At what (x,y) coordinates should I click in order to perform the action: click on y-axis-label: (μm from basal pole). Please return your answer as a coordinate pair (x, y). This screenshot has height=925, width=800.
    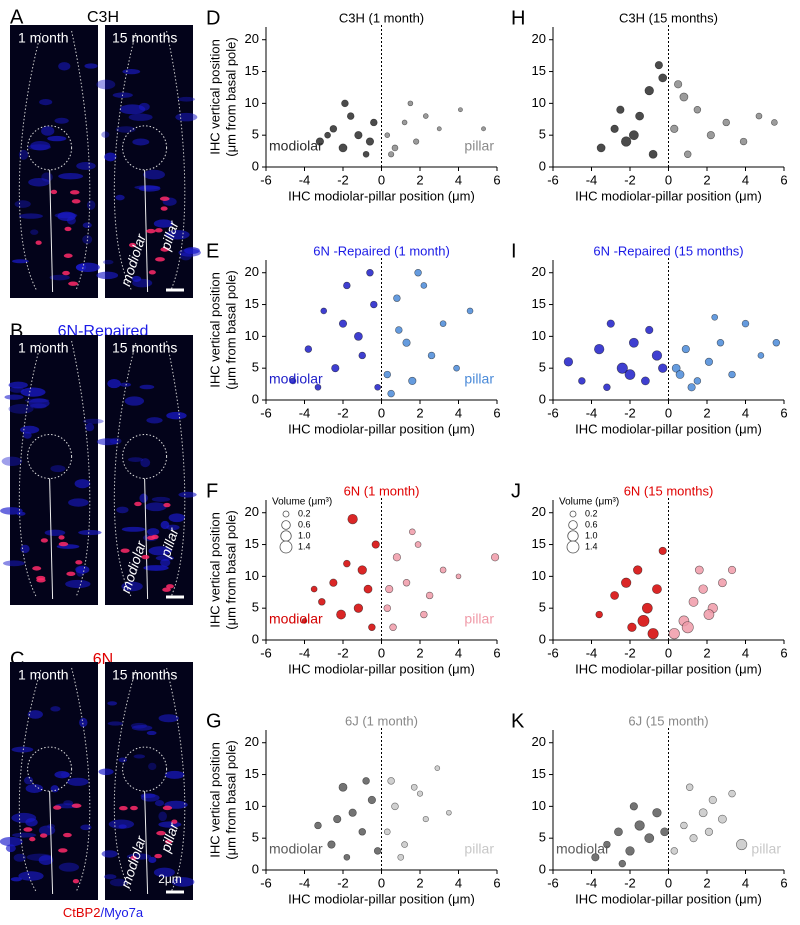
    Looking at the image, I should click on (230, 96).